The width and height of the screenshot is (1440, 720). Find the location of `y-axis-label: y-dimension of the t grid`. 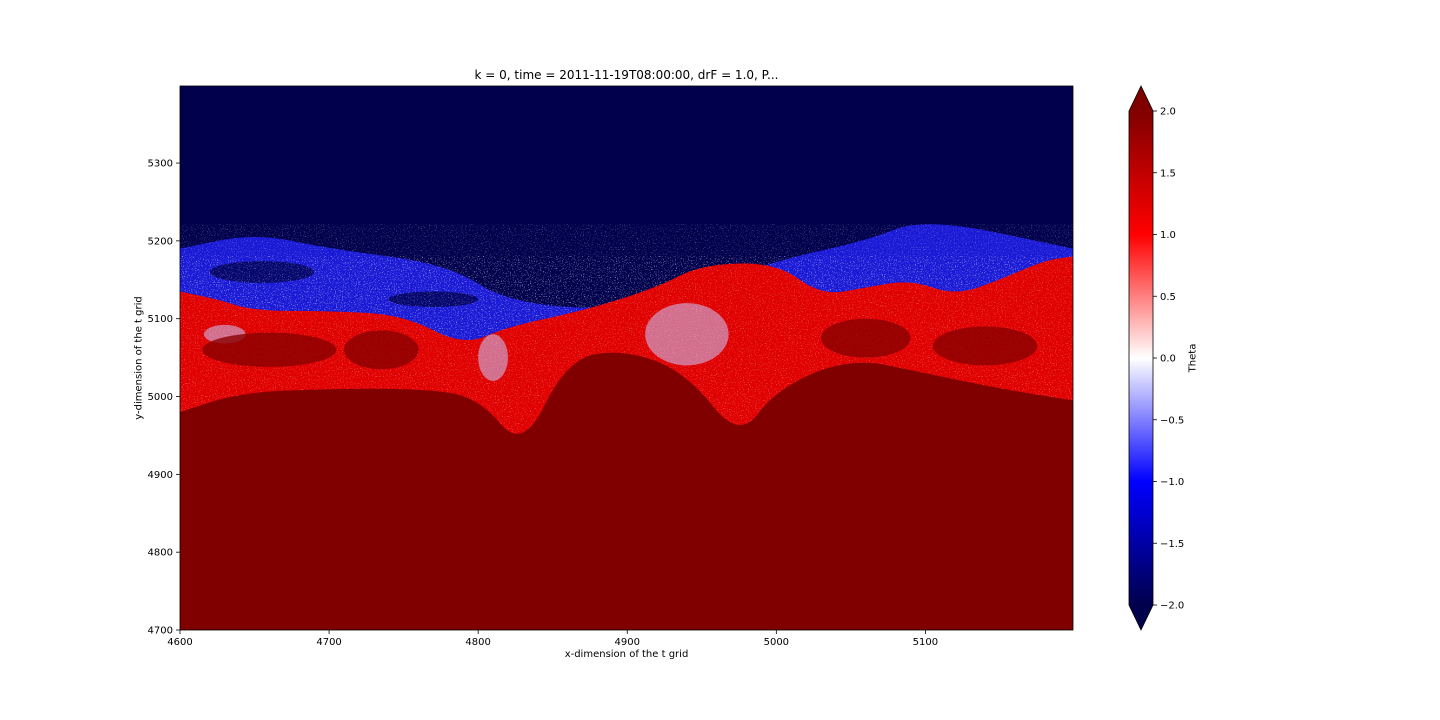

y-axis-label: y-dimension of the t grid is located at coordinates (139, 358).